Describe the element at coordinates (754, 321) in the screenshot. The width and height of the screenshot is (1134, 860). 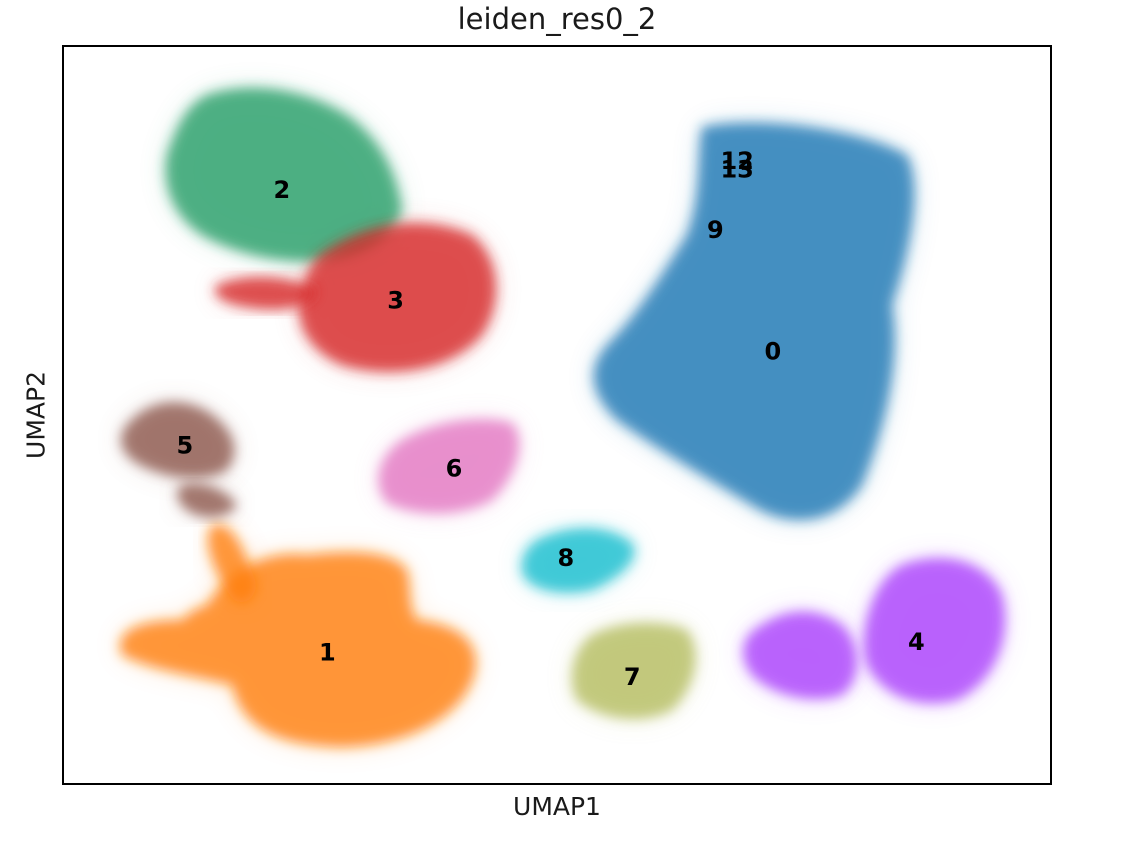
I see `cluster-0-points` at that location.